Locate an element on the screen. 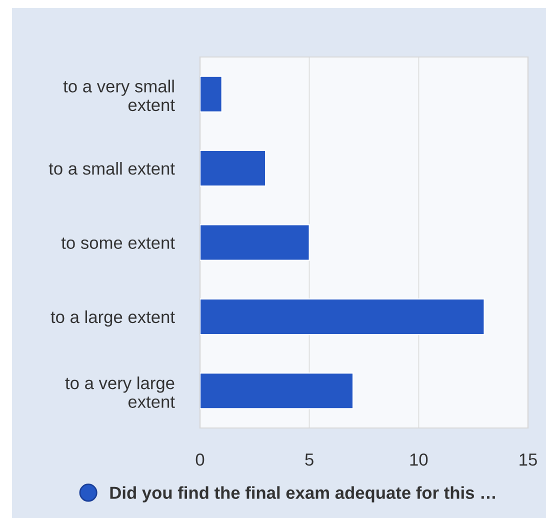  x-tick-label: 0 is located at coordinates (200, 459).